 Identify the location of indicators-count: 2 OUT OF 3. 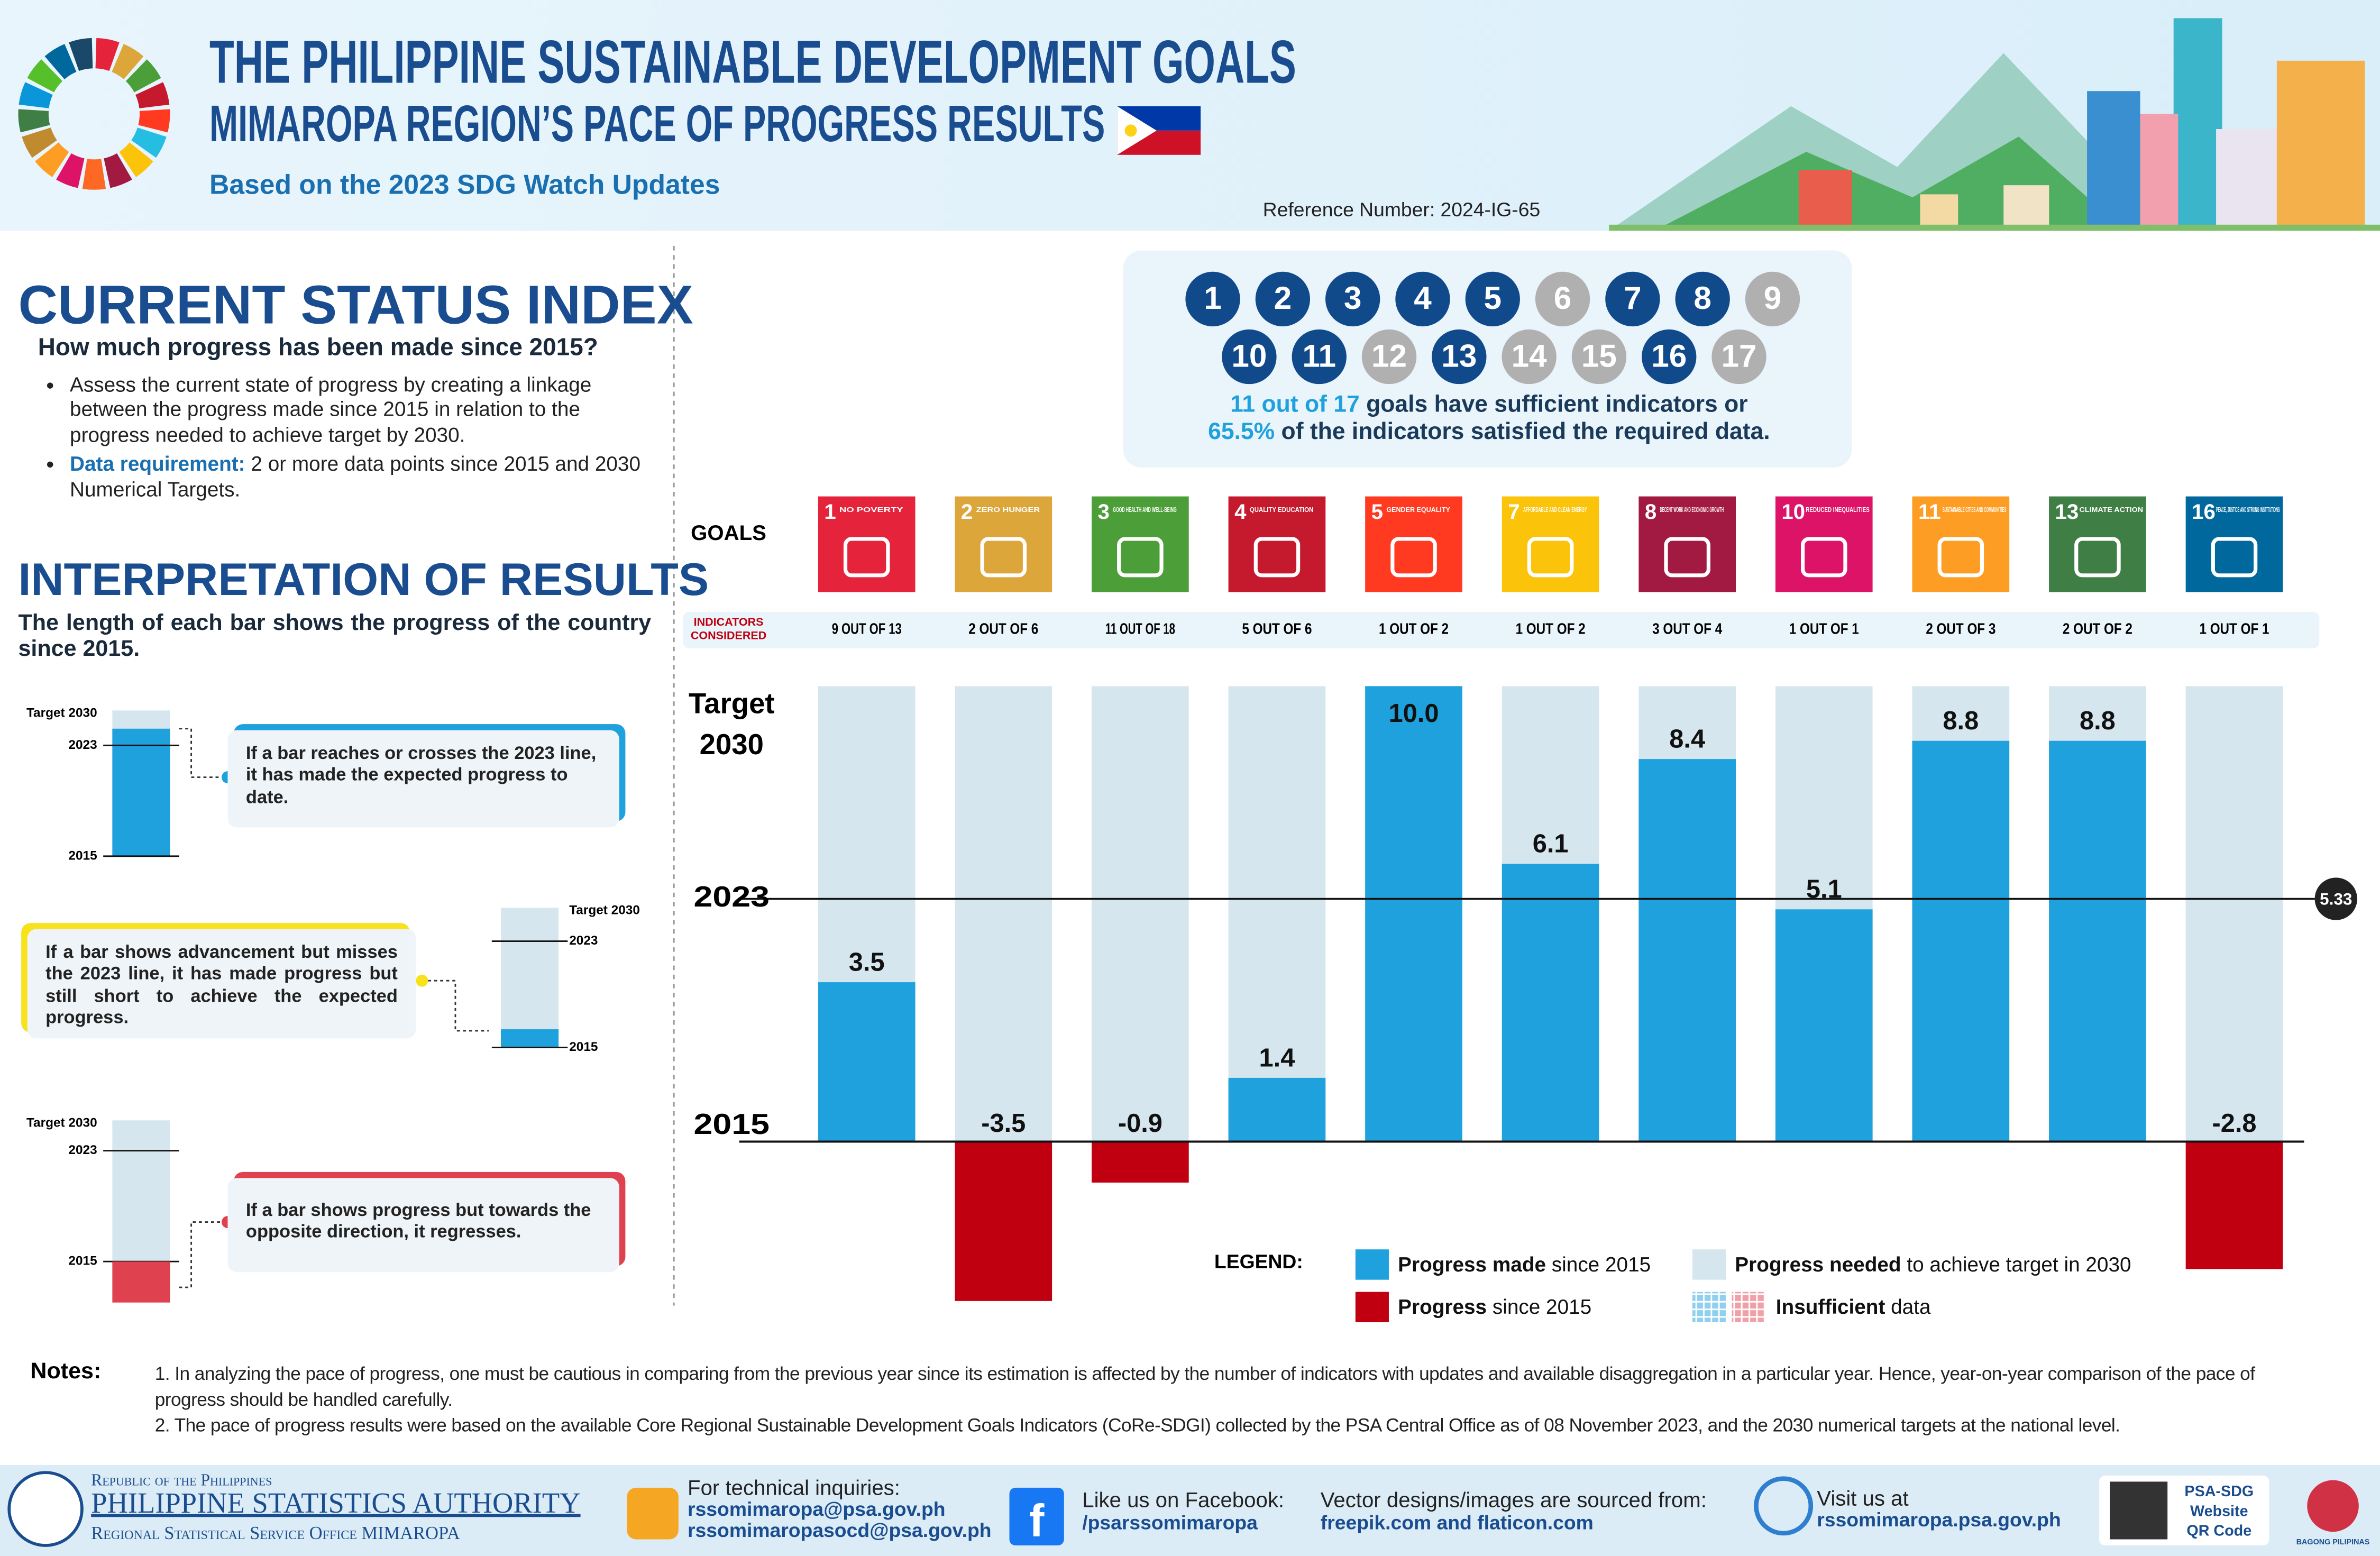
(1960, 629).